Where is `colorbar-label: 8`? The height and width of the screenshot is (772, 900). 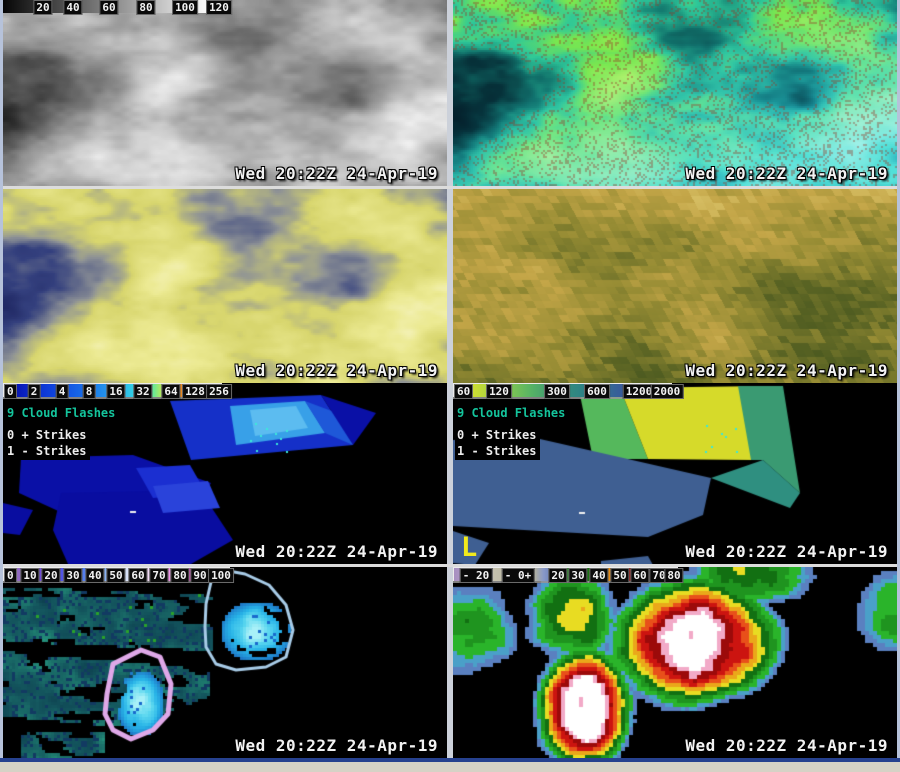
colorbar-label: 8 is located at coordinates (89, 391).